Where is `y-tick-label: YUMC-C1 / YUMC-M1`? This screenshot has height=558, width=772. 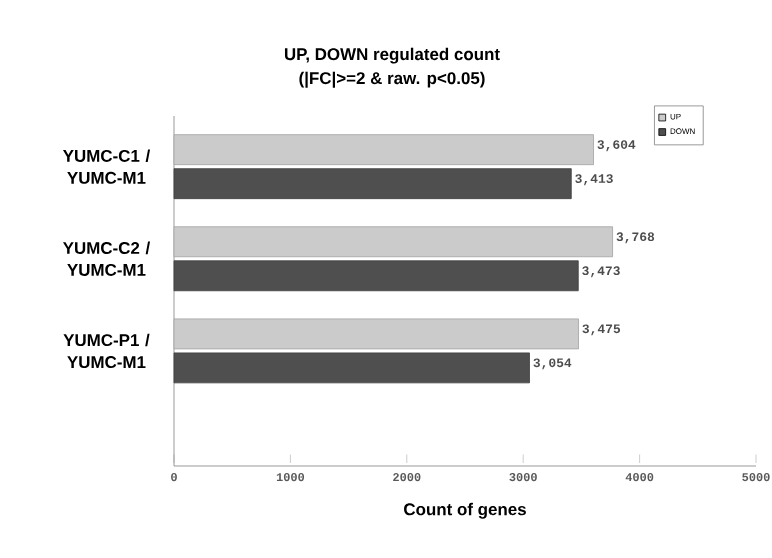
y-tick-label: YUMC-C1 / YUMC-M1 is located at coordinates (106, 166).